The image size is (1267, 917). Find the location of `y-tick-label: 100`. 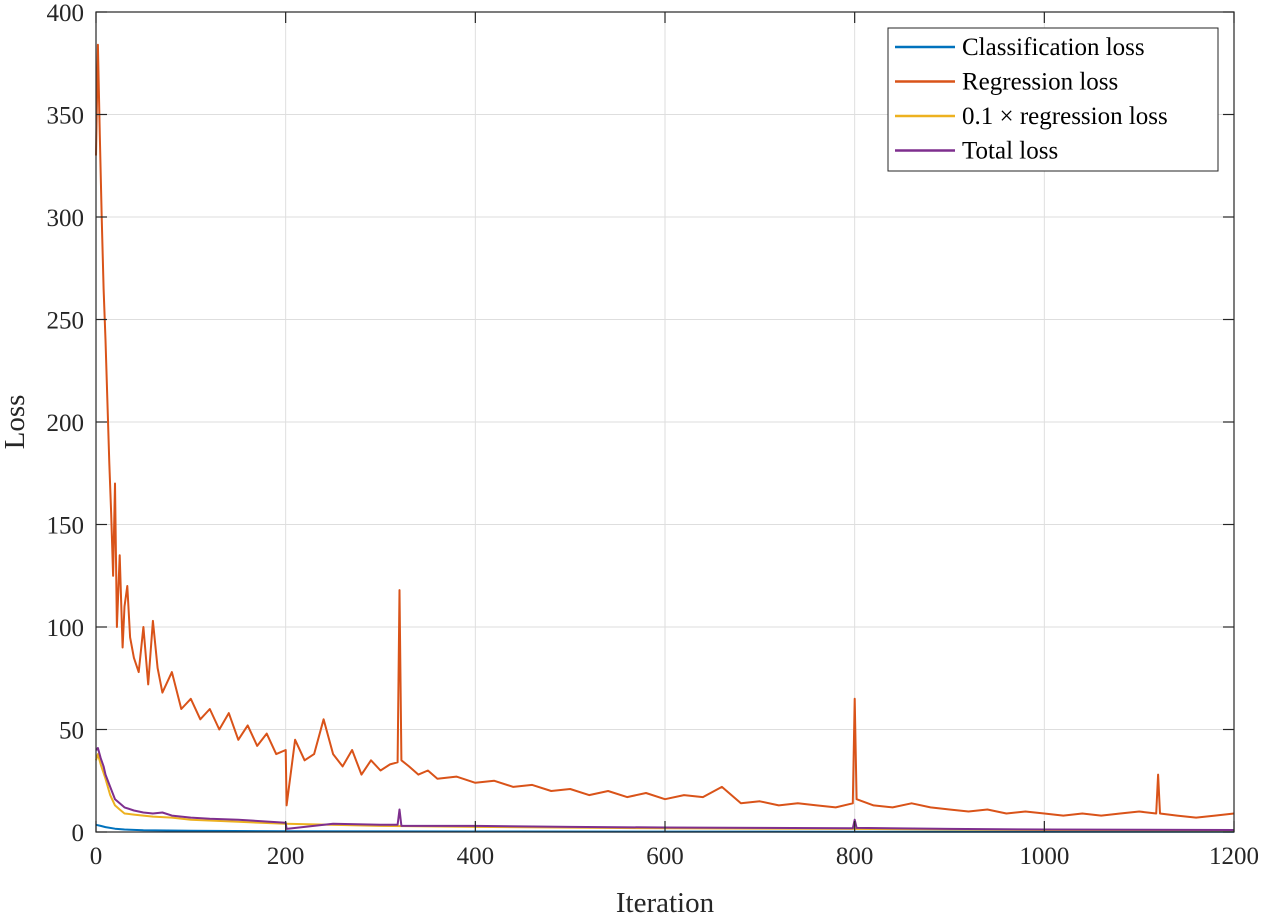

y-tick-label: 100 is located at coordinates (66, 628).